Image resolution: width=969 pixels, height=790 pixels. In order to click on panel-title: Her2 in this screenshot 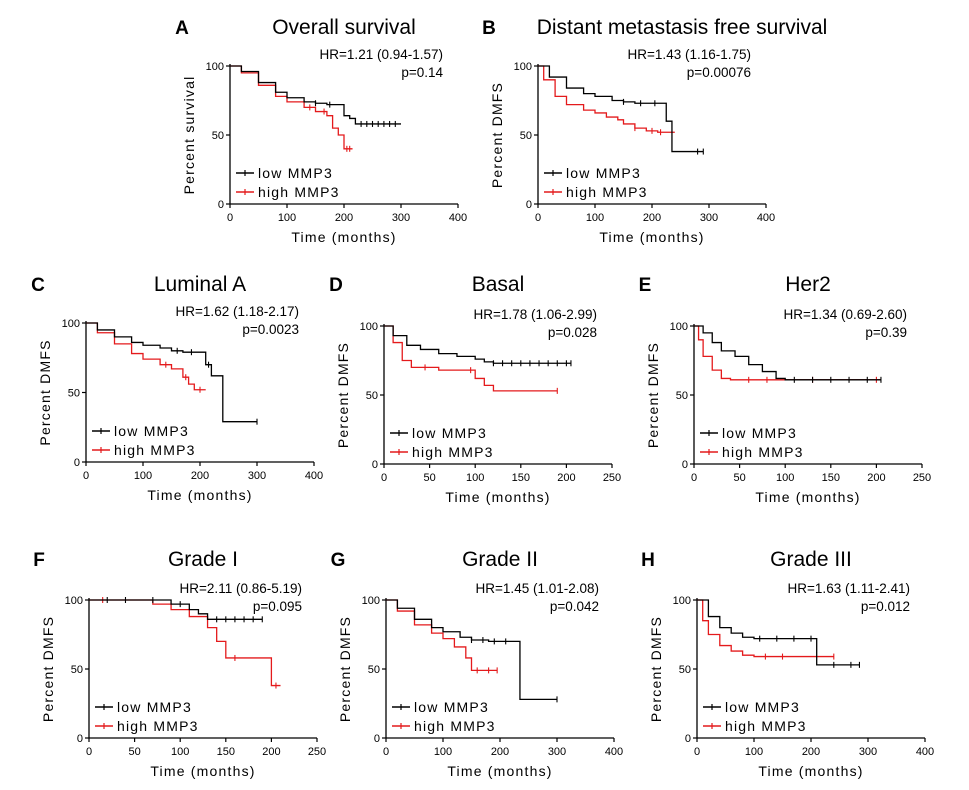, I will do `click(808, 284)`.